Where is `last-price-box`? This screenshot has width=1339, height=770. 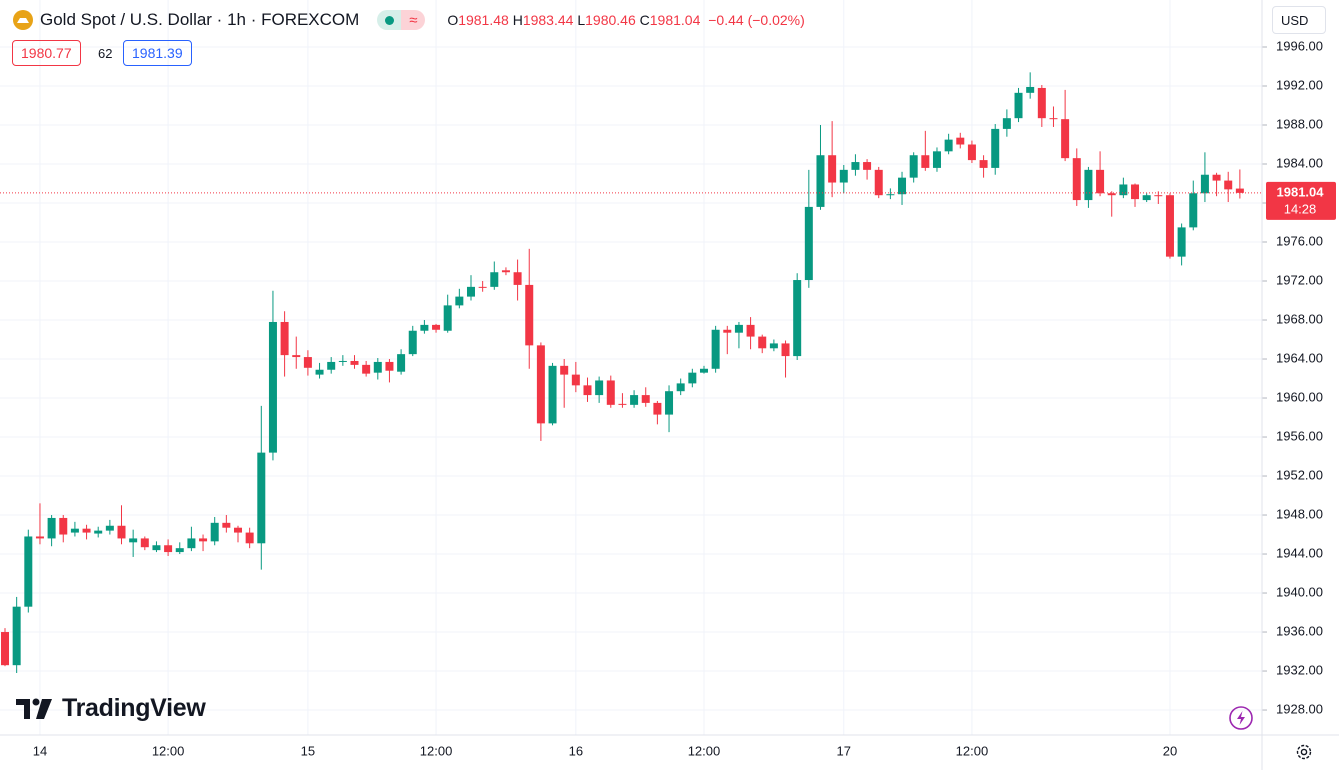
last-price-box is located at coordinates (1301, 200).